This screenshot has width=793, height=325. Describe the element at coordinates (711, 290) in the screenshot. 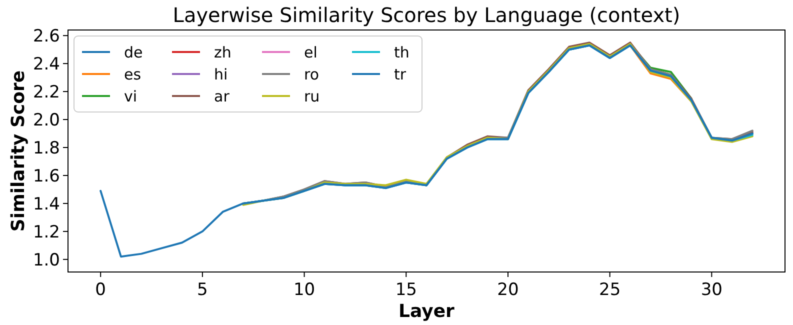

I see `x-tick-label: 30` at that location.